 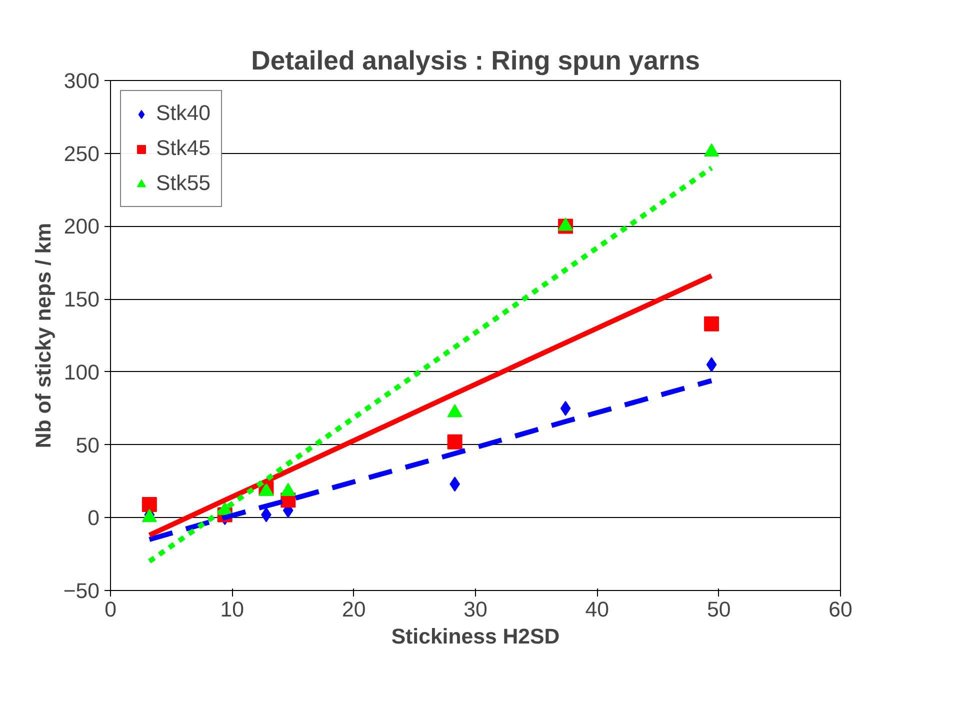 I want to click on y-tick-label: 50, so click(x=88, y=445).